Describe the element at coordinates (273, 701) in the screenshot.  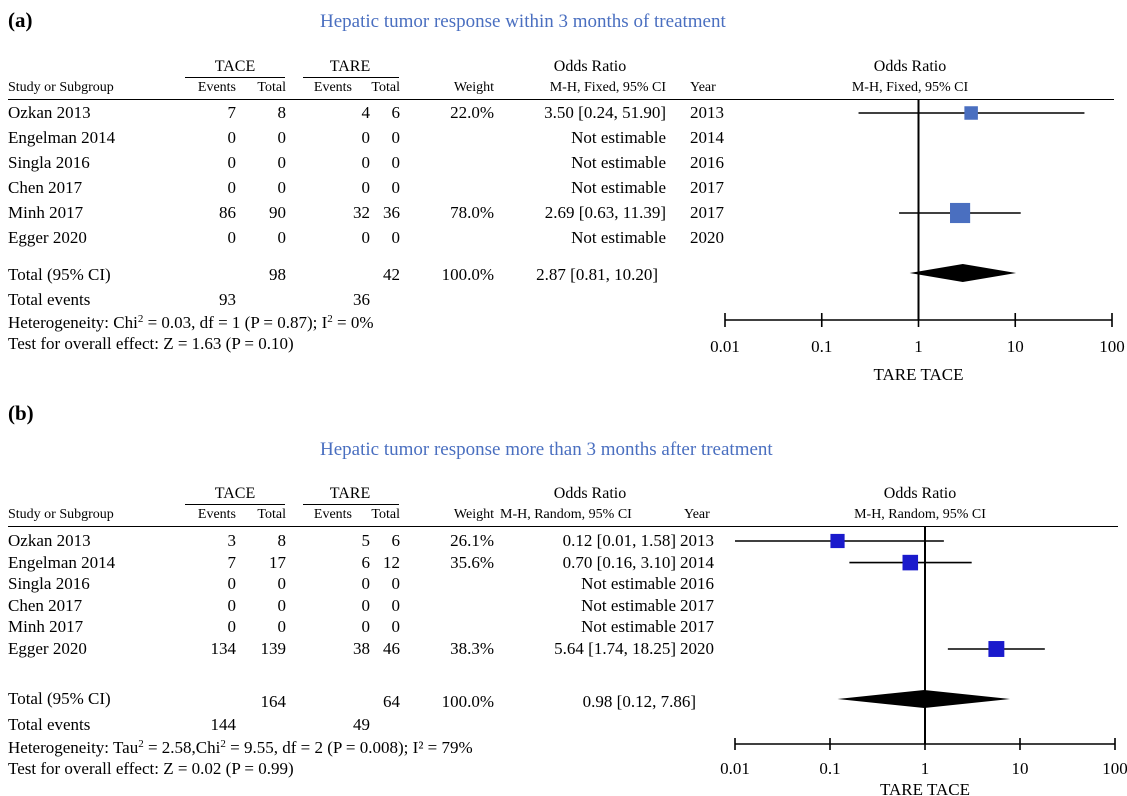
I see `total-t1: 164` at that location.